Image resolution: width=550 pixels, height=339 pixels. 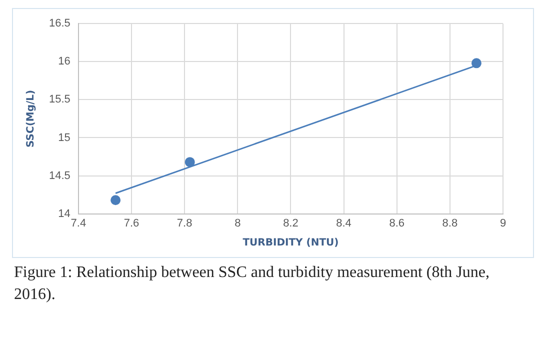 I want to click on caption: Figure 1: Relationship between SSC and turbidity measurement (8th June, 2016)., so click(x=252, y=284).